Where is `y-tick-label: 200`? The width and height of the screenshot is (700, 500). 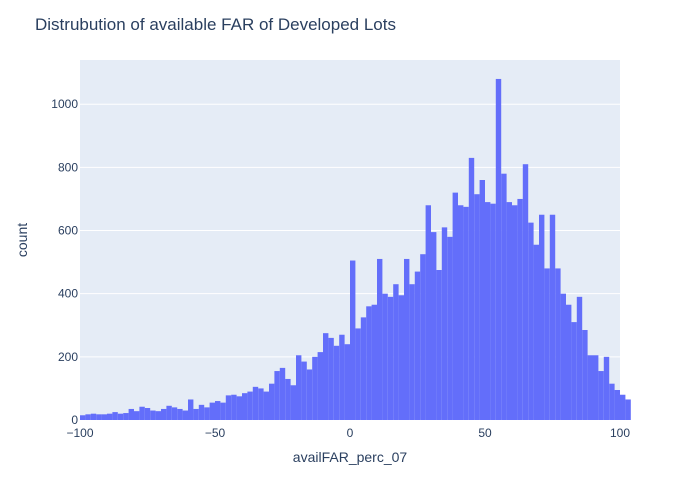 y-tick-label: 200 is located at coordinates (68, 357).